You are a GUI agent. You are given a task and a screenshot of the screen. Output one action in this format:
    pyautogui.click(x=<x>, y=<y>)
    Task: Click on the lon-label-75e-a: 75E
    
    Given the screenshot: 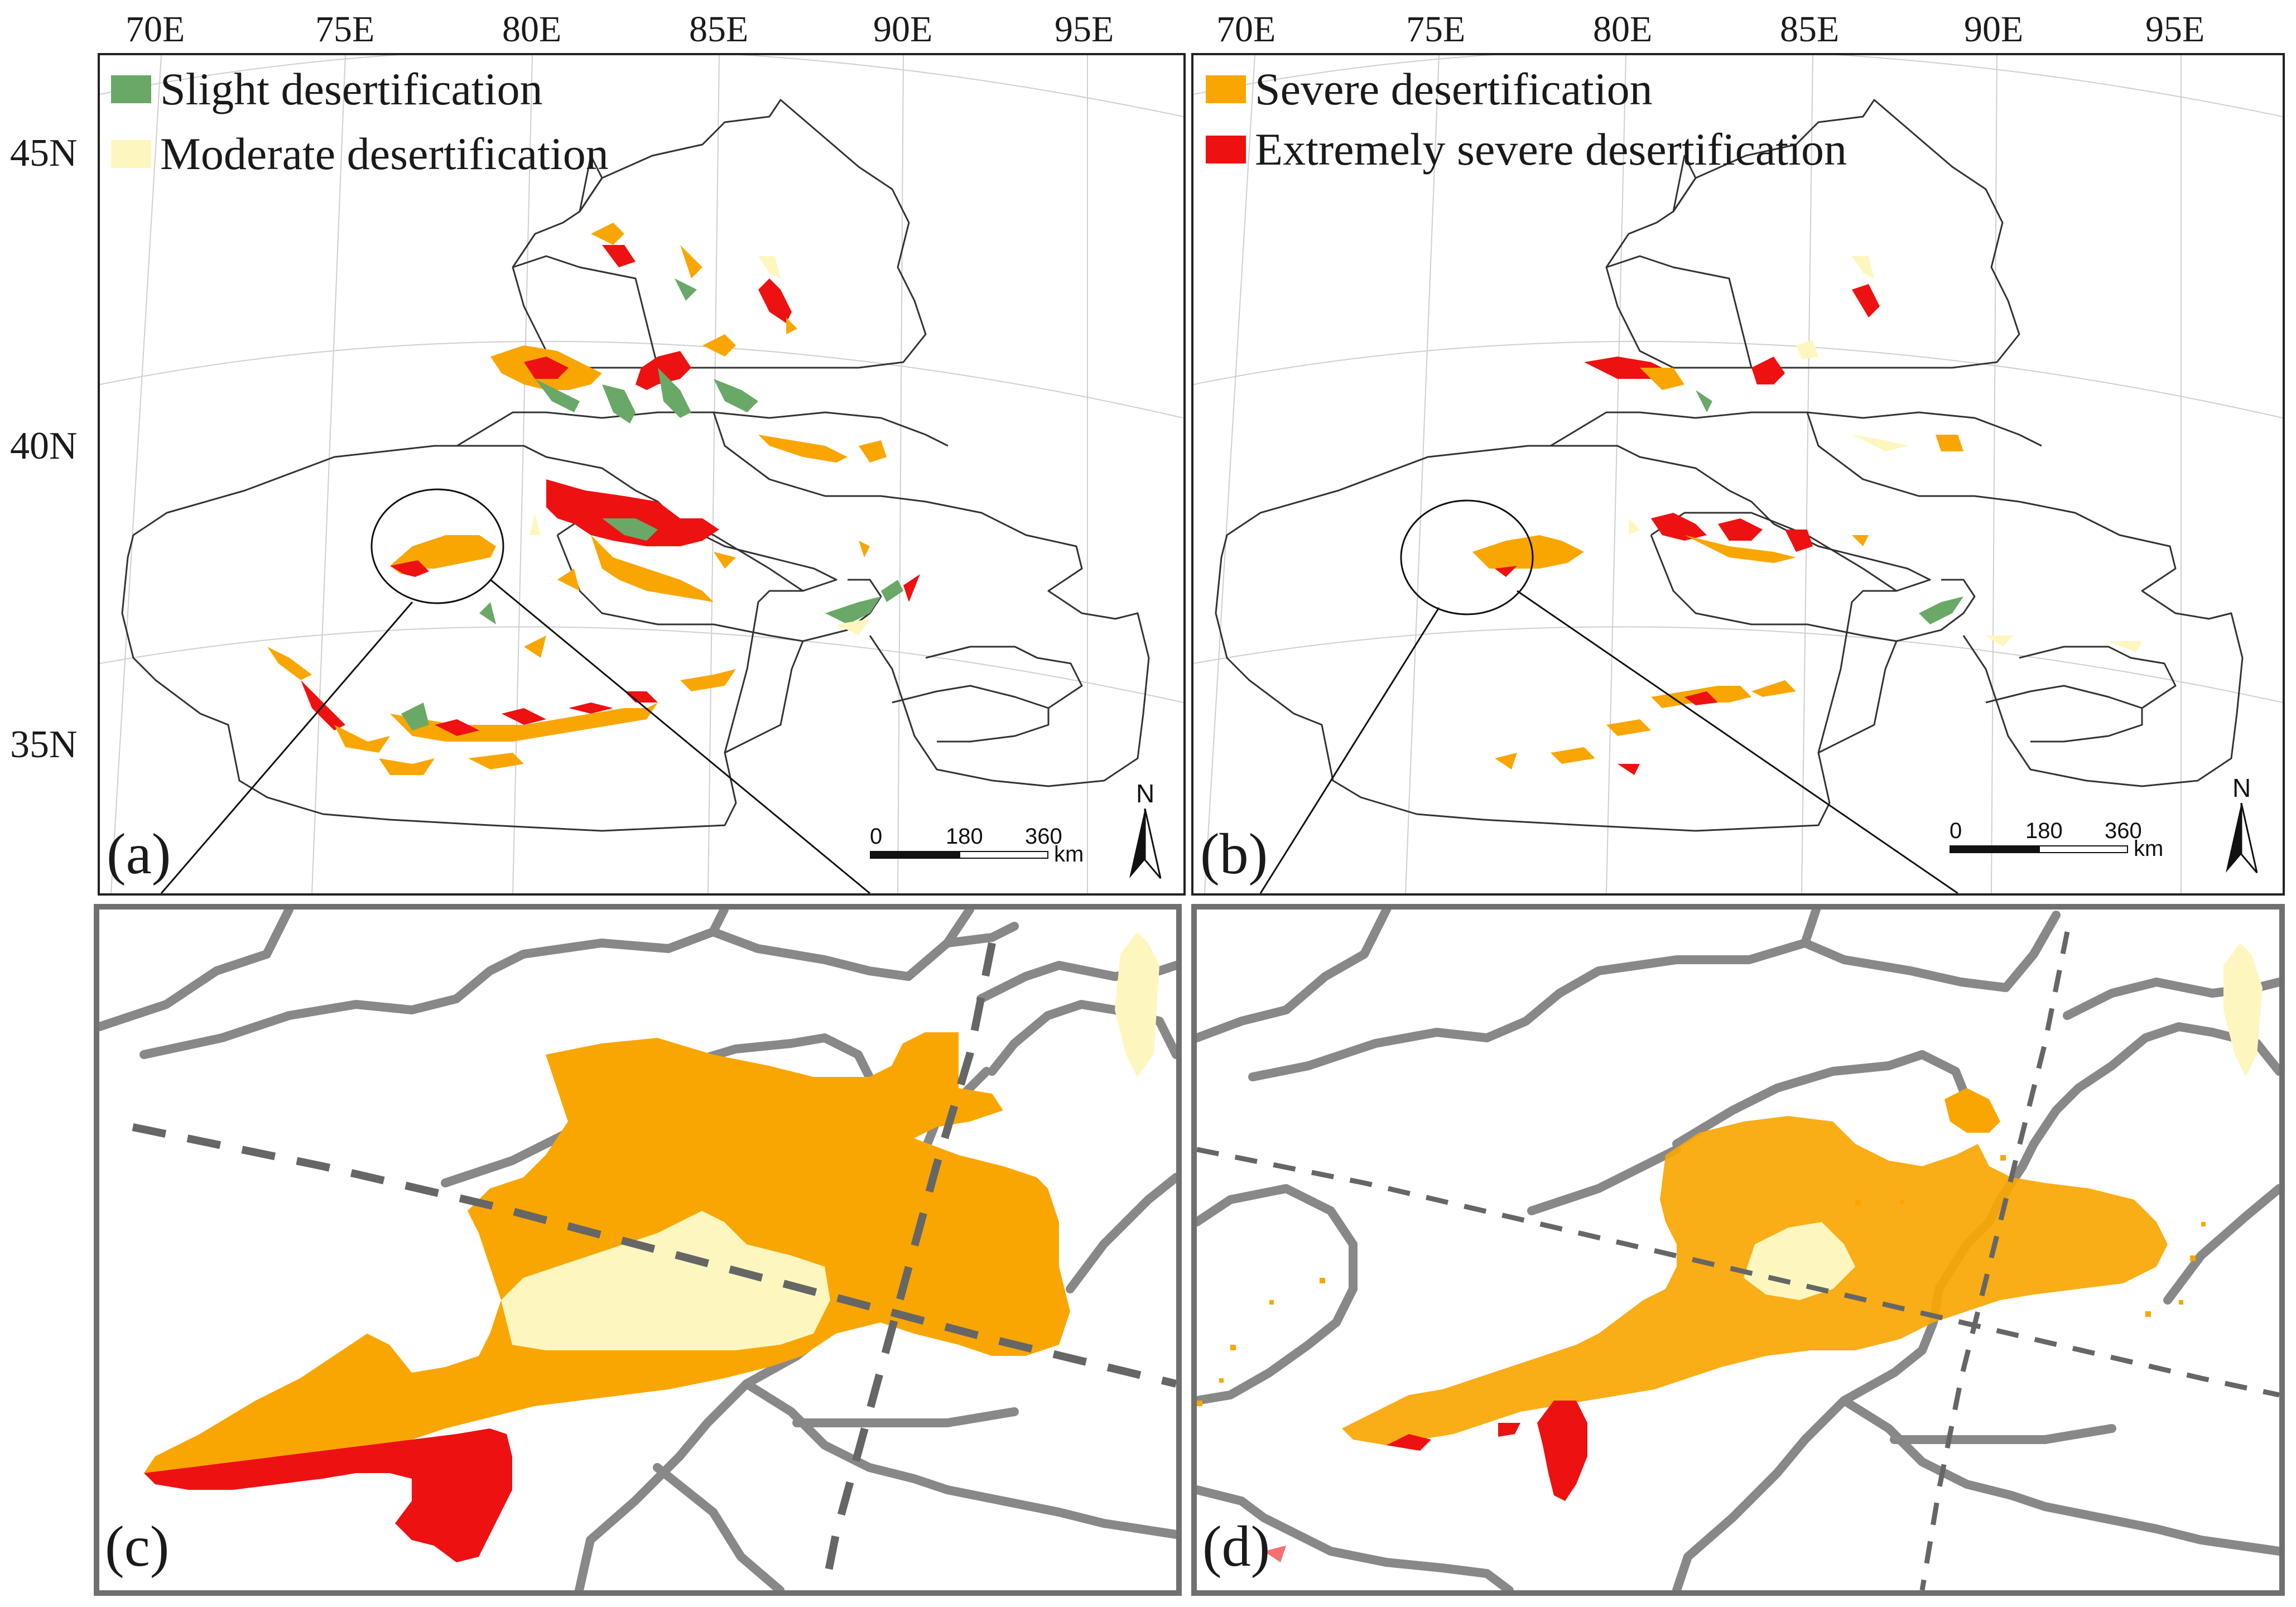 What is the action you would take?
    pyautogui.click(x=345, y=29)
    